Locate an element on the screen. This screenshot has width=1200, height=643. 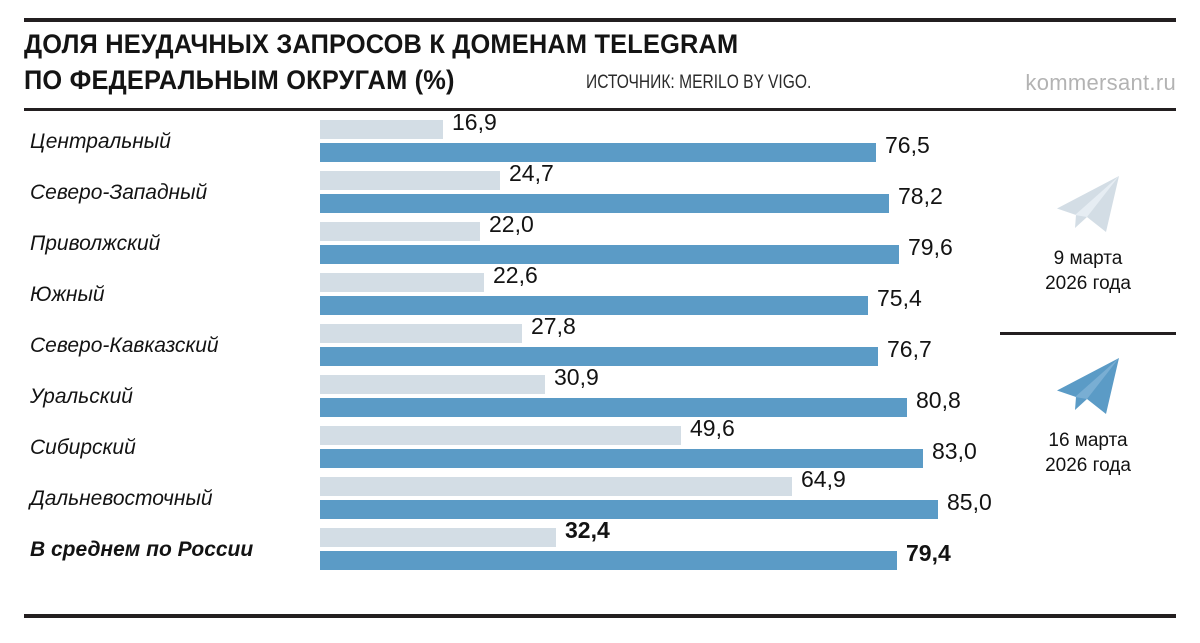
bar-value: 76,5 is located at coordinates (907, 145).